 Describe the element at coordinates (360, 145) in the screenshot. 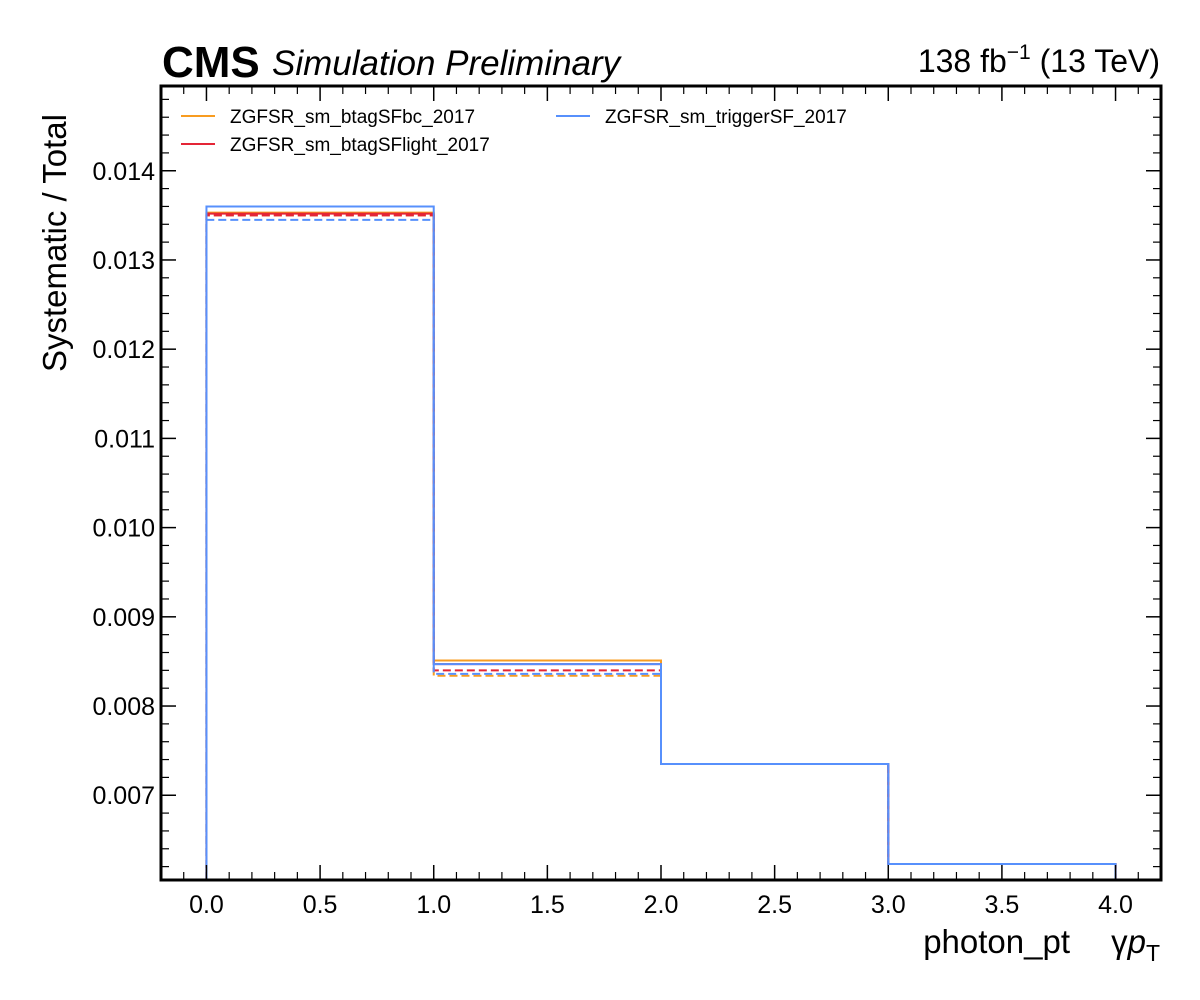

I see `legend-label-1: ZGFSR_sm_btagSFlight_2017` at that location.